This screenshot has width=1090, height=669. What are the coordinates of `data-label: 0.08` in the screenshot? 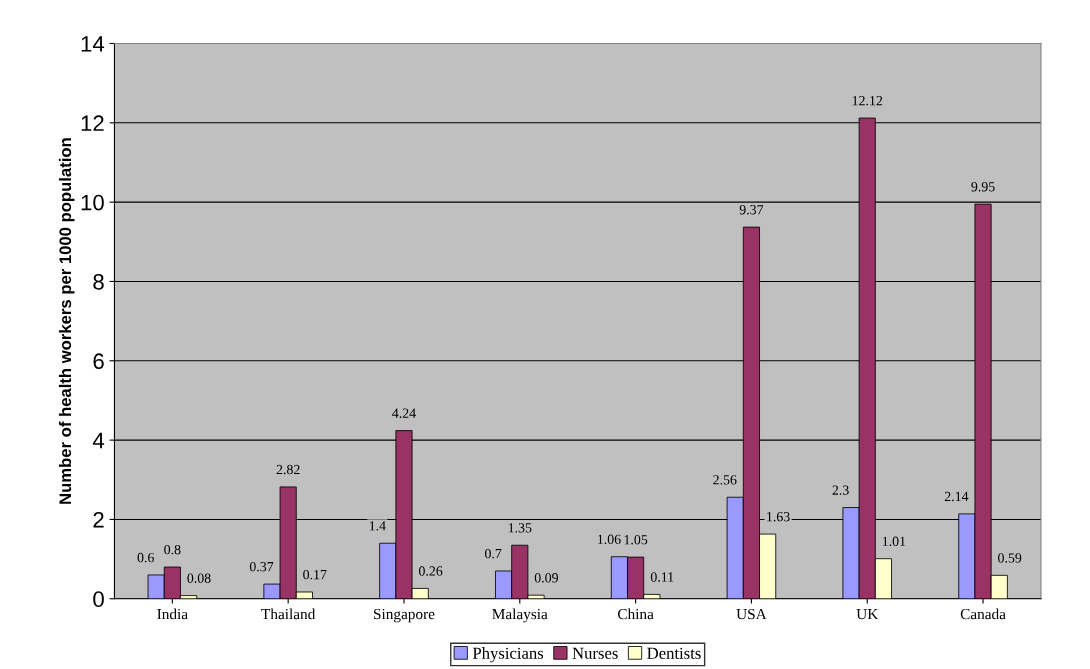 It's located at (199, 578).